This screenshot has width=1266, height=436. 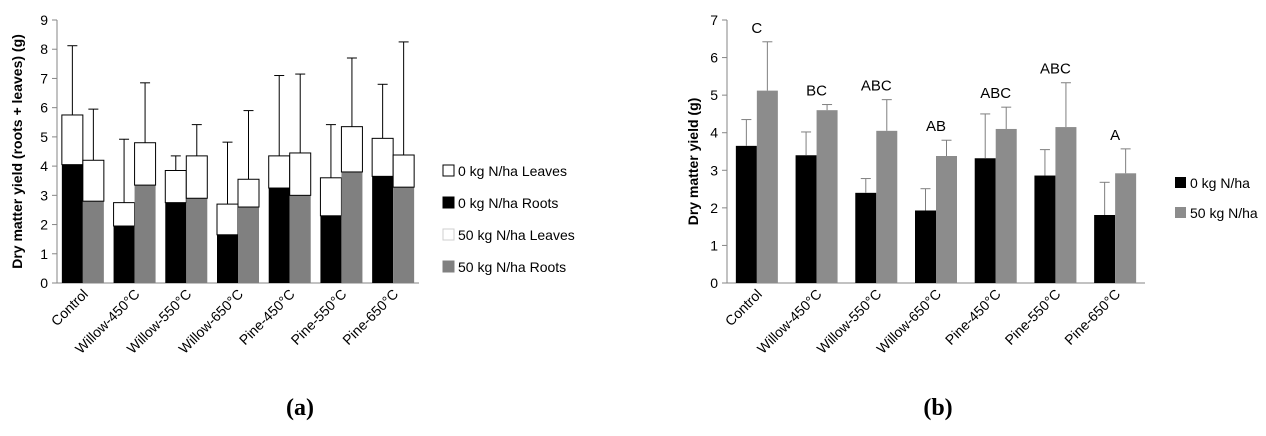 I want to click on y-tick-label: 8, so click(x=44, y=49).